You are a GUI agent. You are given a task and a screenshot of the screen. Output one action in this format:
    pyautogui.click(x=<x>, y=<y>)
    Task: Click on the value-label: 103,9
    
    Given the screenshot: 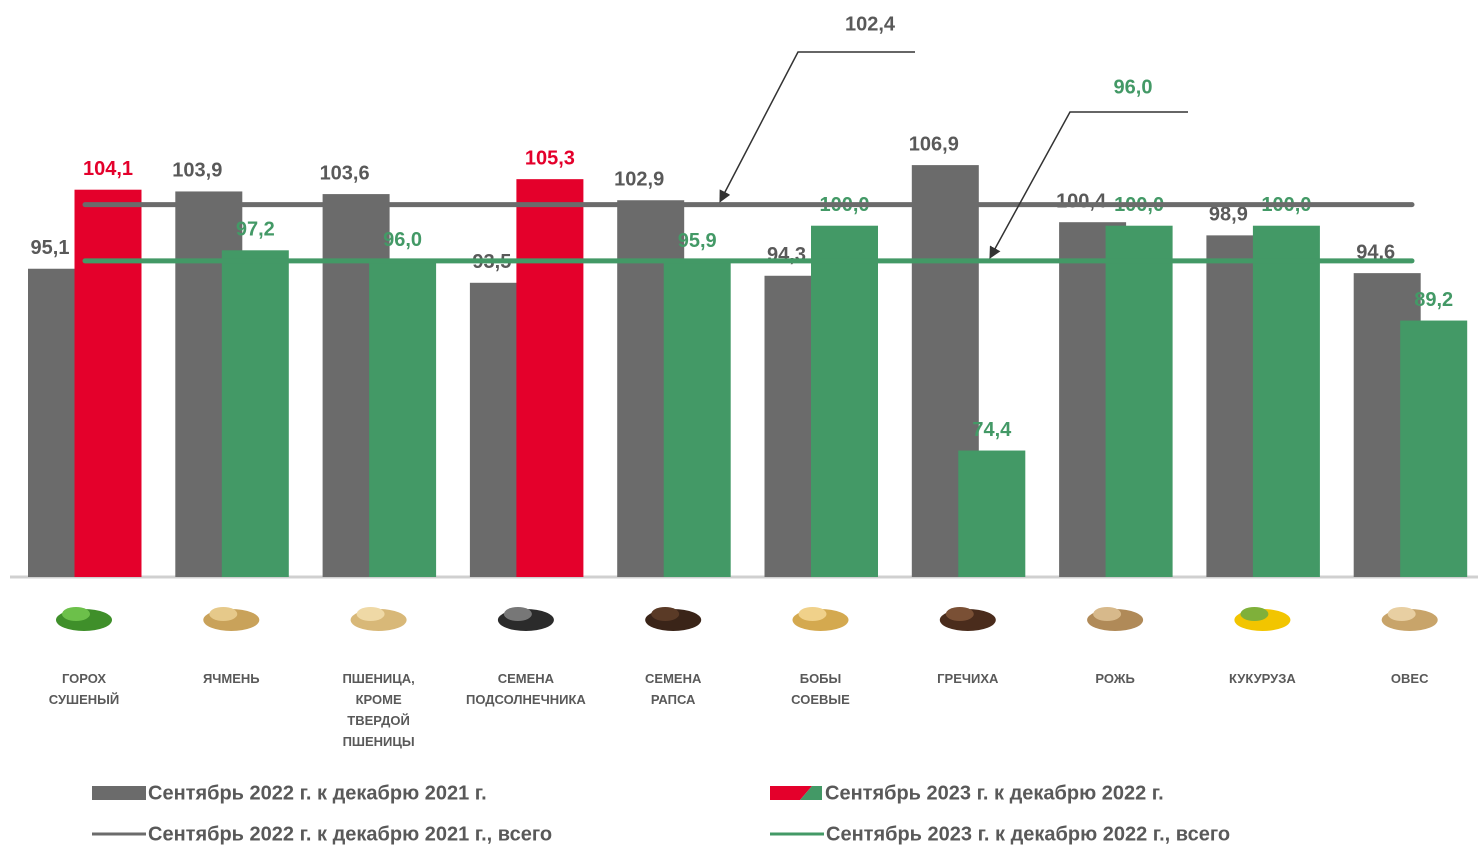 What is the action you would take?
    pyautogui.click(x=197, y=171)
    